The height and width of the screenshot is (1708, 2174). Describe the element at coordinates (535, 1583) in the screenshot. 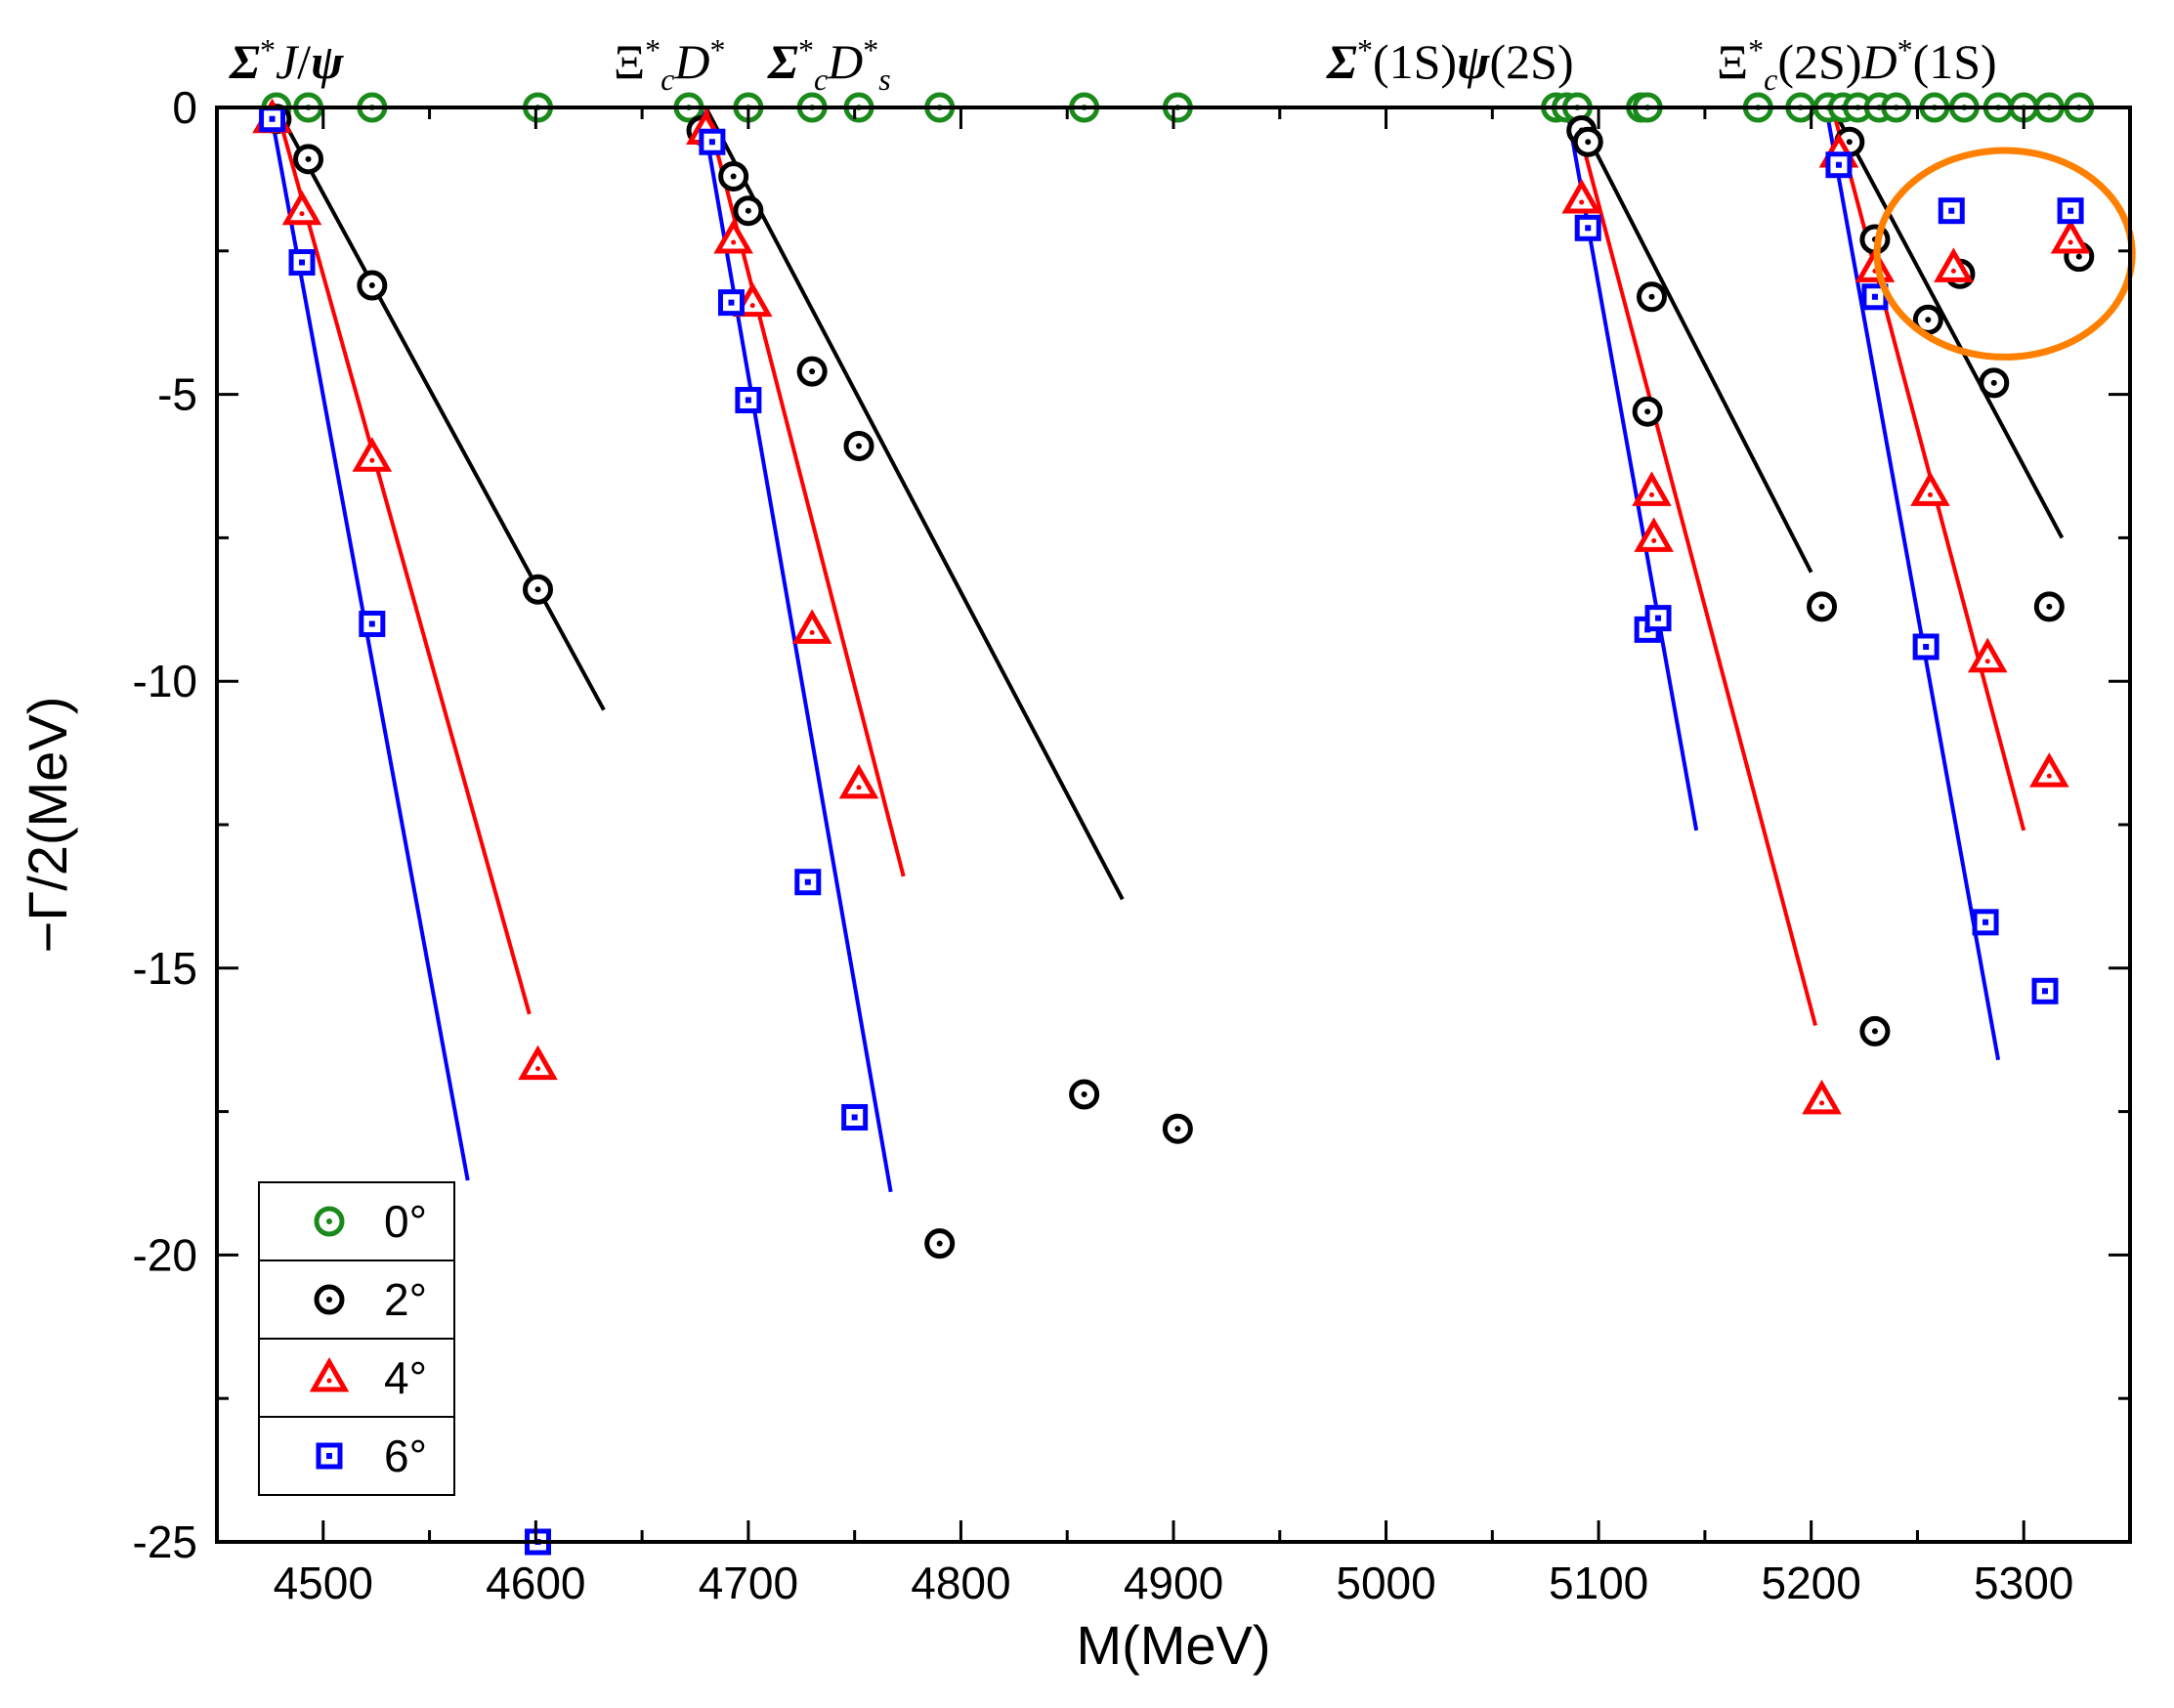

I see `x-tick-label: 4600` at that location.